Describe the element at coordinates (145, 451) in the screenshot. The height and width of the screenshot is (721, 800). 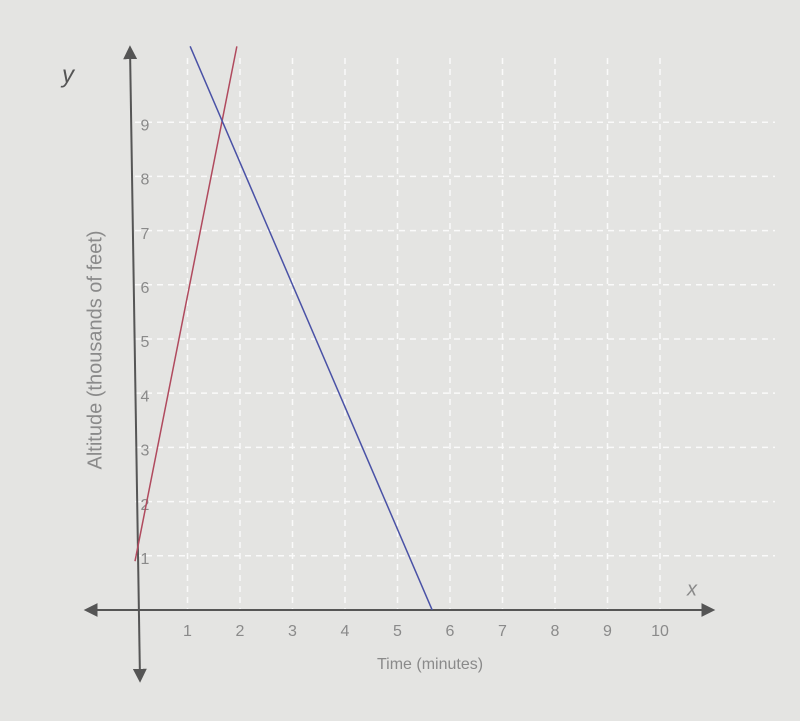
I see `y-tick-label: 3` at that location.